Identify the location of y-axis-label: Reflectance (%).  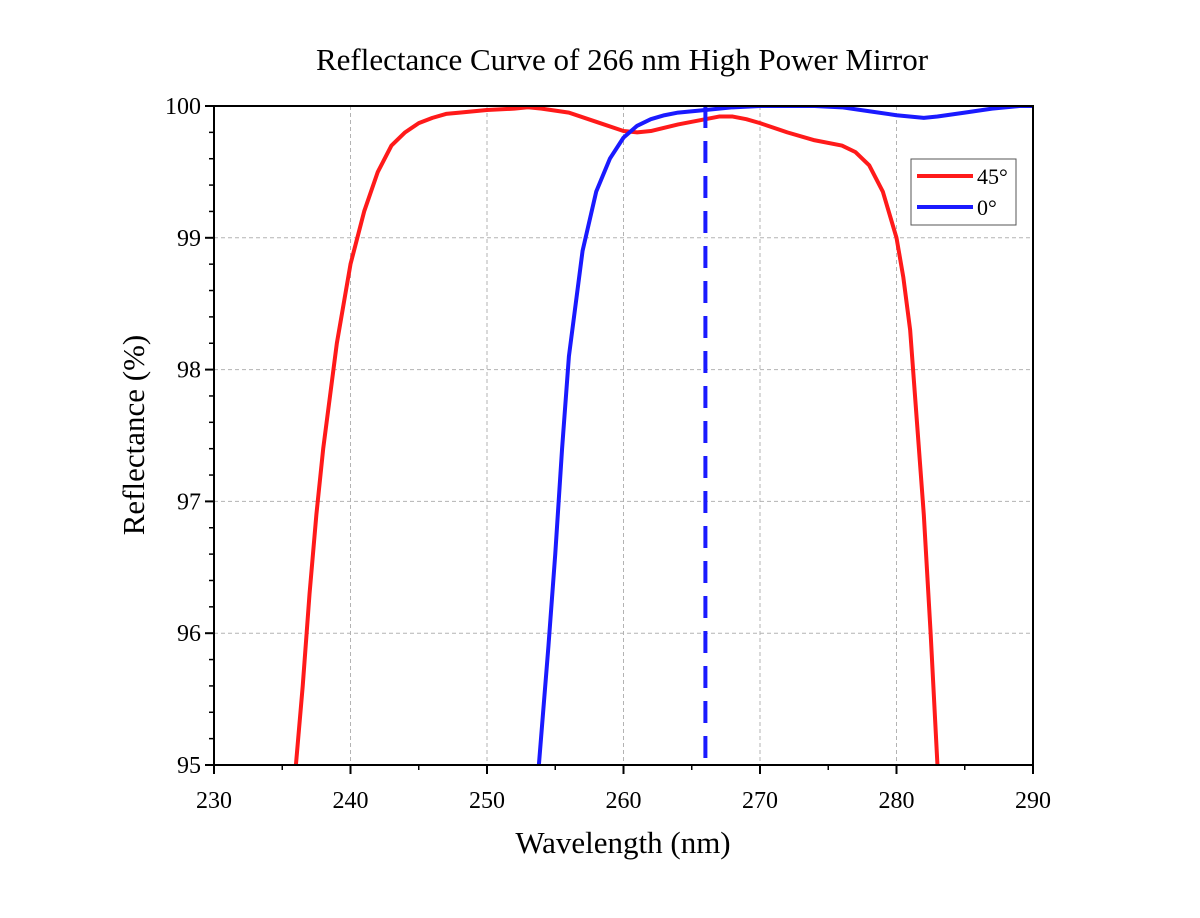
(133, 435).